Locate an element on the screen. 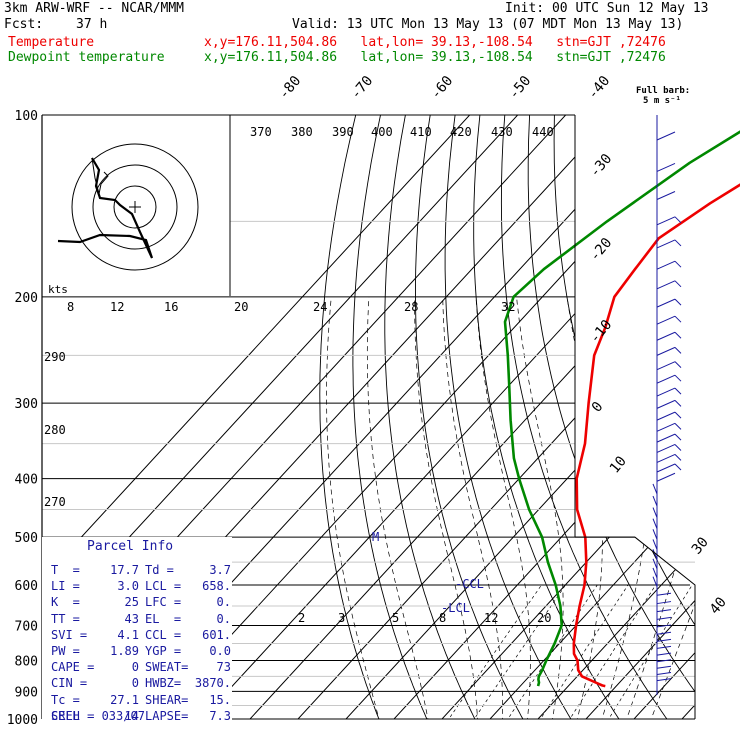 Image resolution: width=740 pixels, height=740 pixels. parcel-row: K = 25 LFC = 0. is located at coordinates (141, 602).